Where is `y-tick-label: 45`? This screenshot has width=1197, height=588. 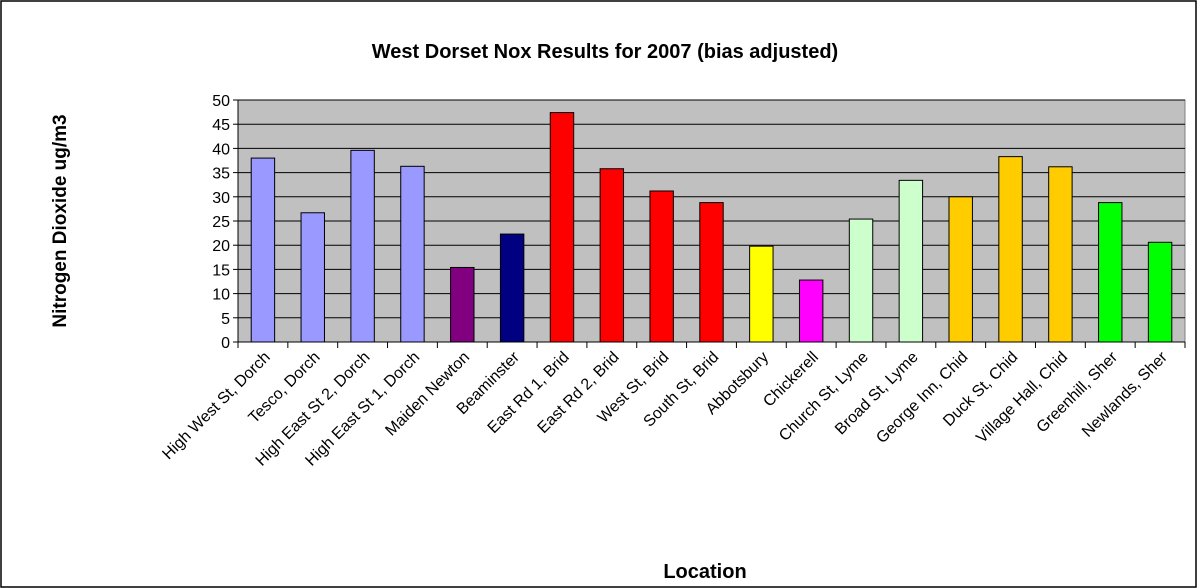
y-tick-label: 45 is located at coordinates (221, 125).